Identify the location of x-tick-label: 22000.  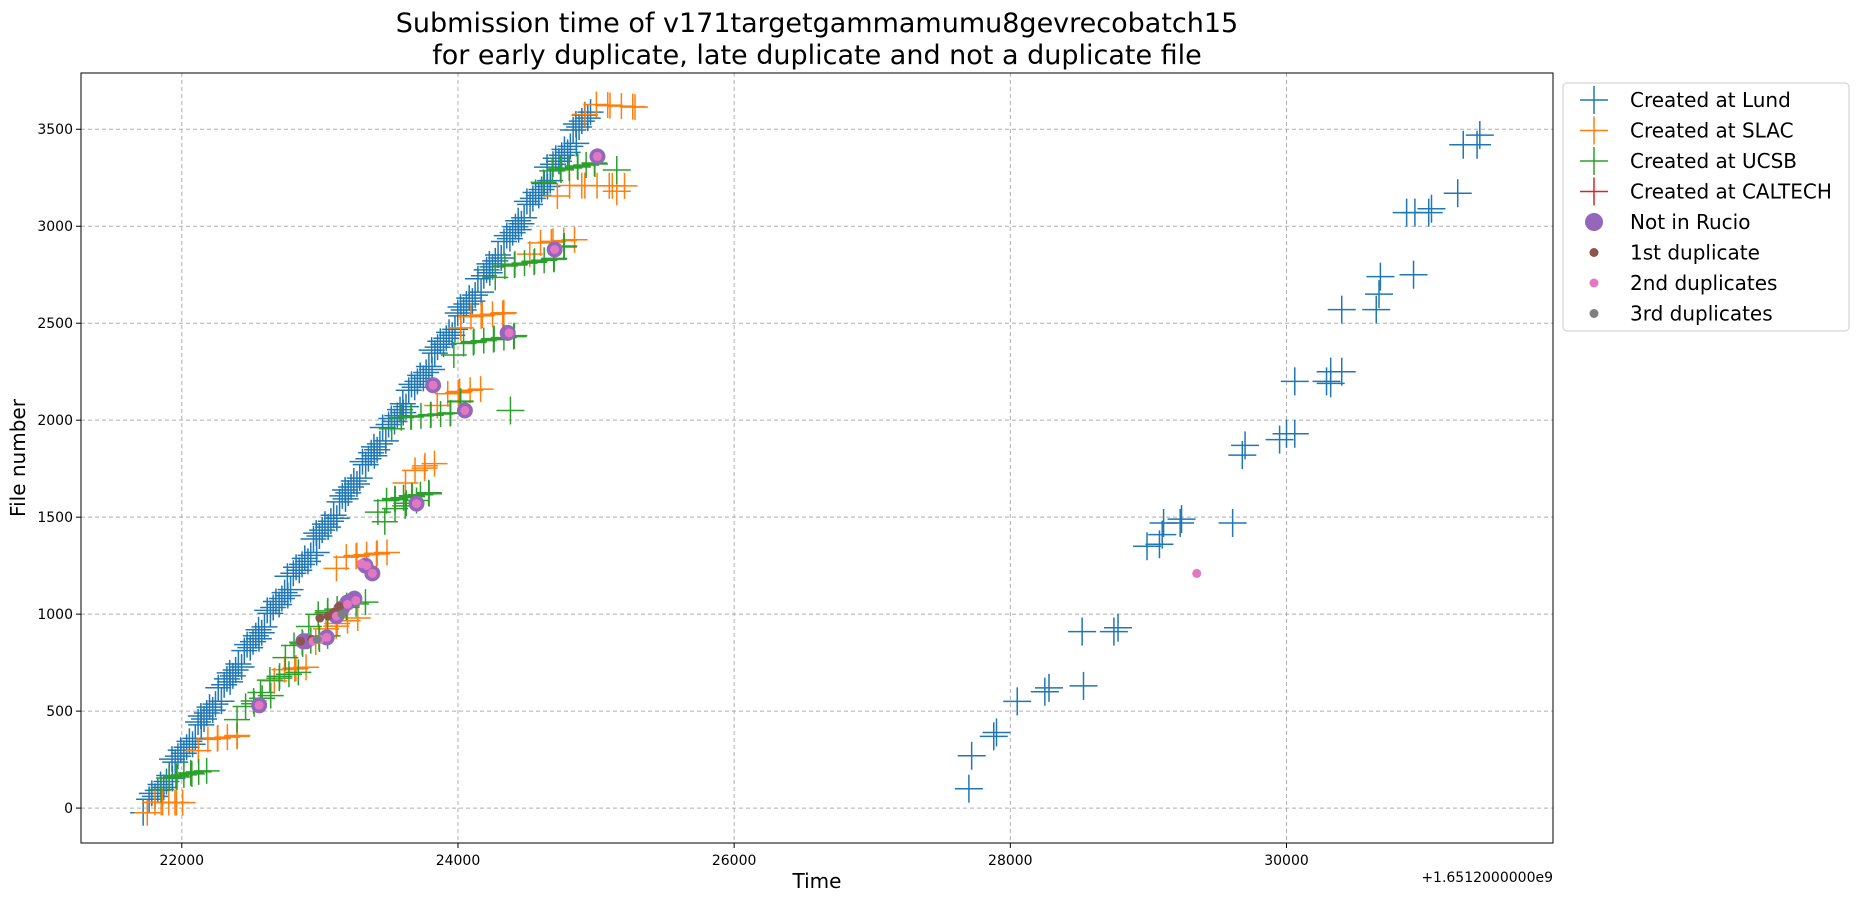
(182, 861).